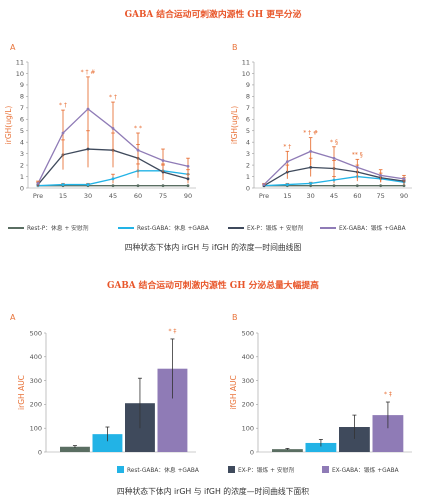  Describe the element at coordinates (213, 491) in the screenshot. I see `caption2: 四种状态下体内 irGH 与 ifGH 的浓度—时间曲线下面积` at that location.